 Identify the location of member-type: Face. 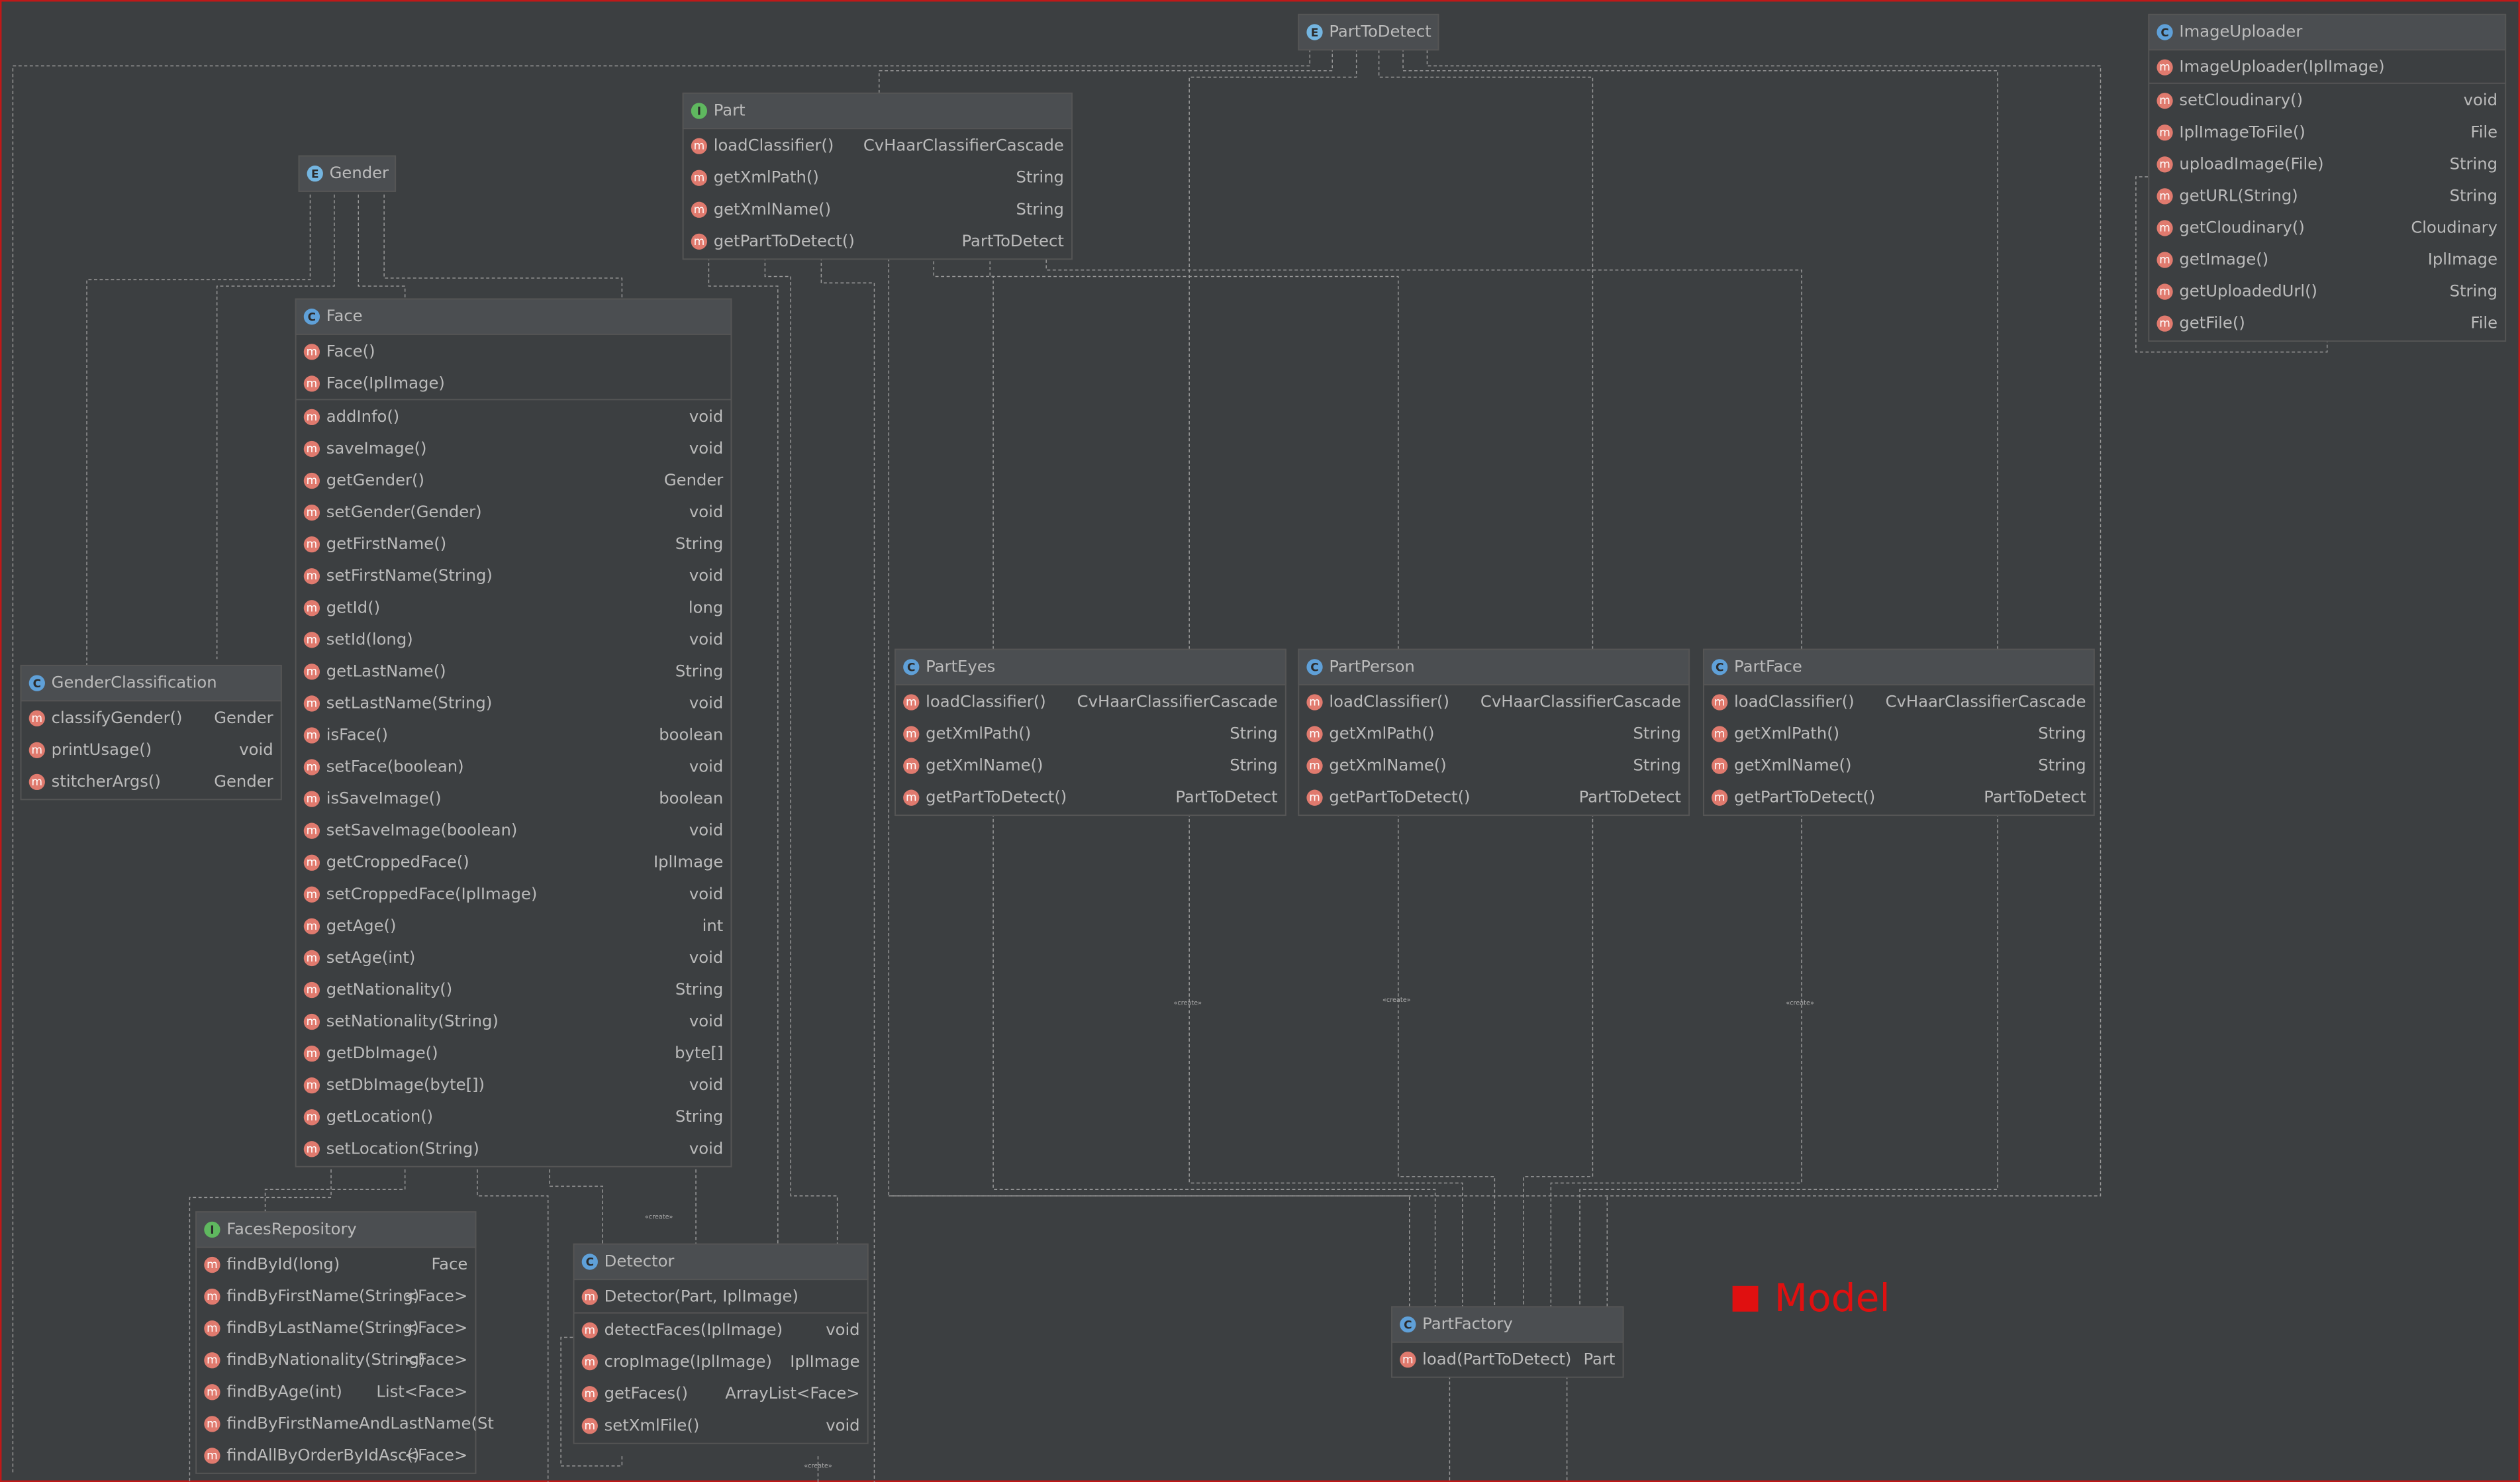
(449, 1263).